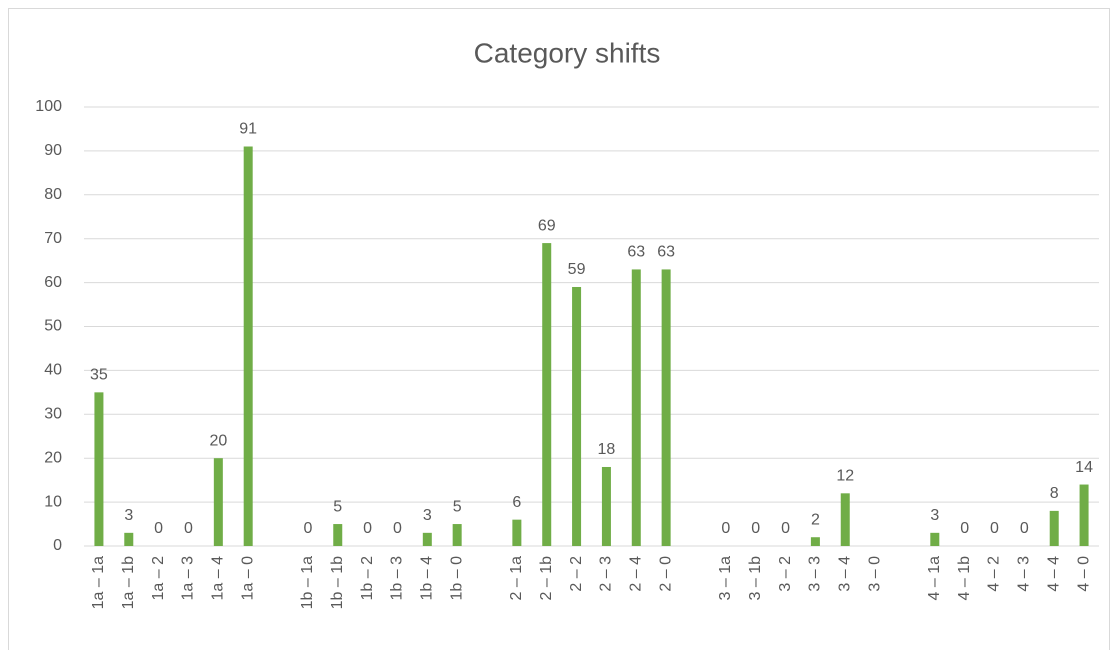  Describe the element at coordinates (367, 578) in the screenshot. I see `x-tick-label: 1b – 2` at that location.